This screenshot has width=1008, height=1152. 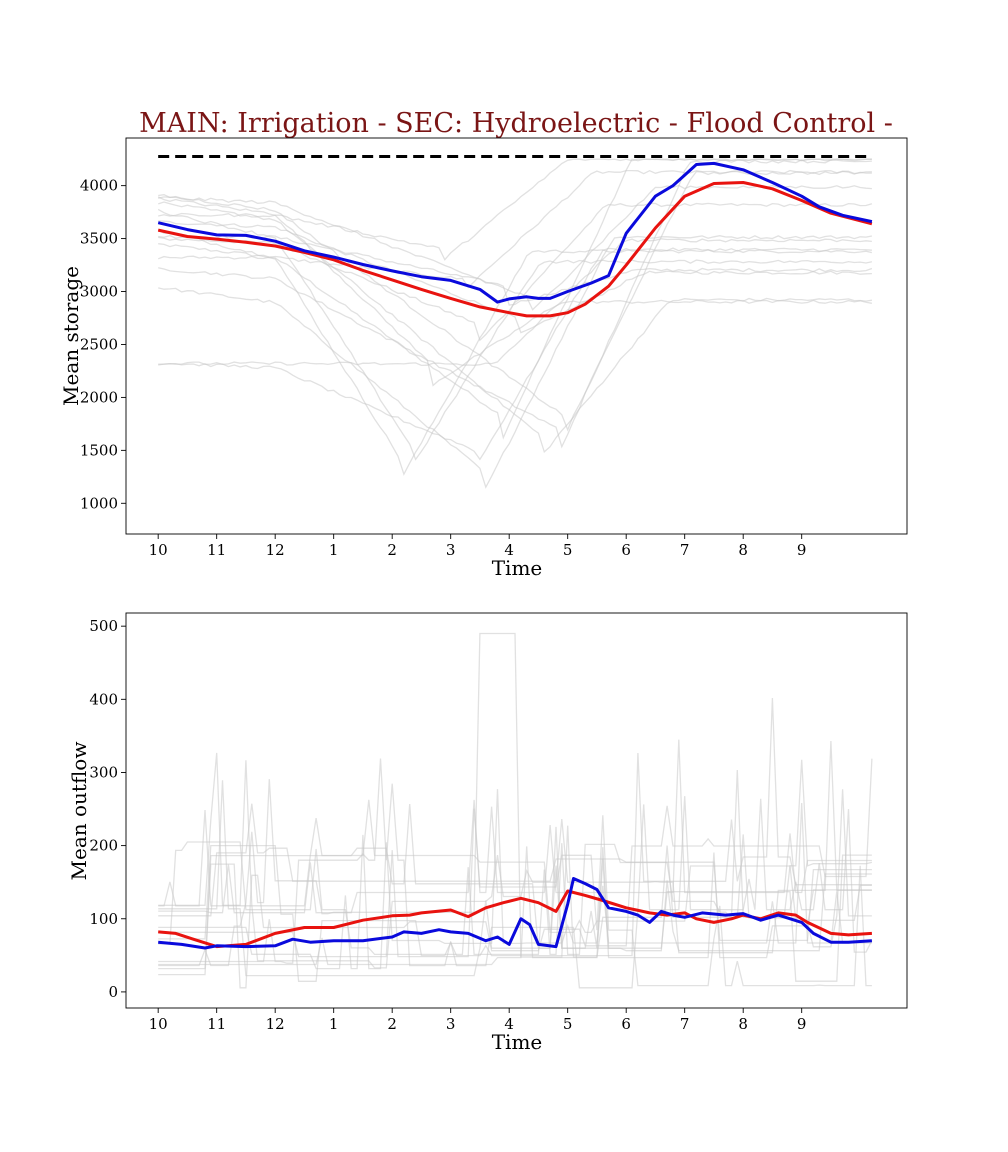 I want to click on storage-x-axis-label: Time, so click(x=517, y=568).